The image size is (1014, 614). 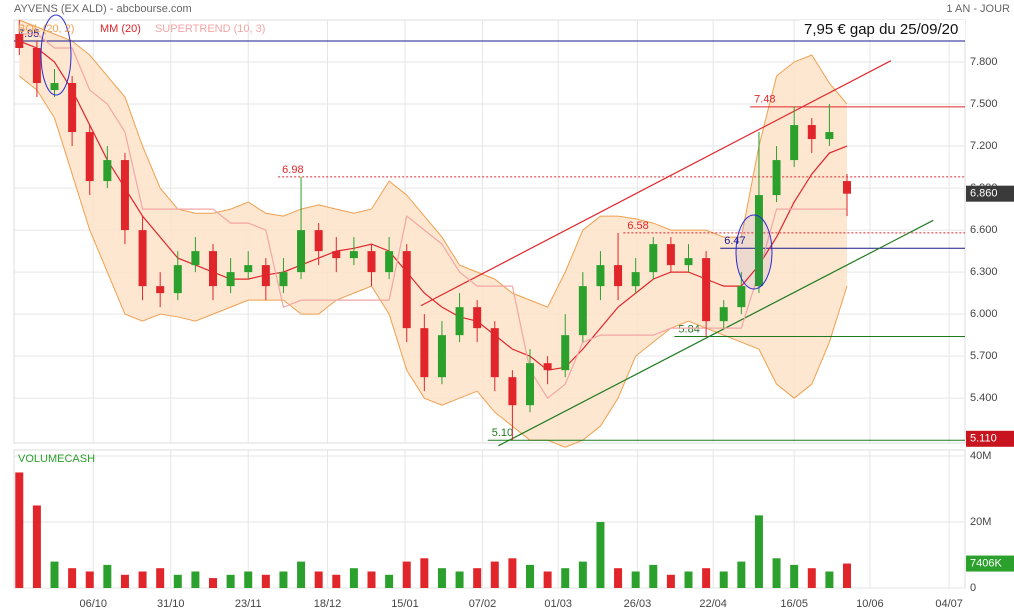 What do you see at coordinates (56, 55) in the screenshot?
I see `highlight-ellipse` at bounding box center [56, 55].